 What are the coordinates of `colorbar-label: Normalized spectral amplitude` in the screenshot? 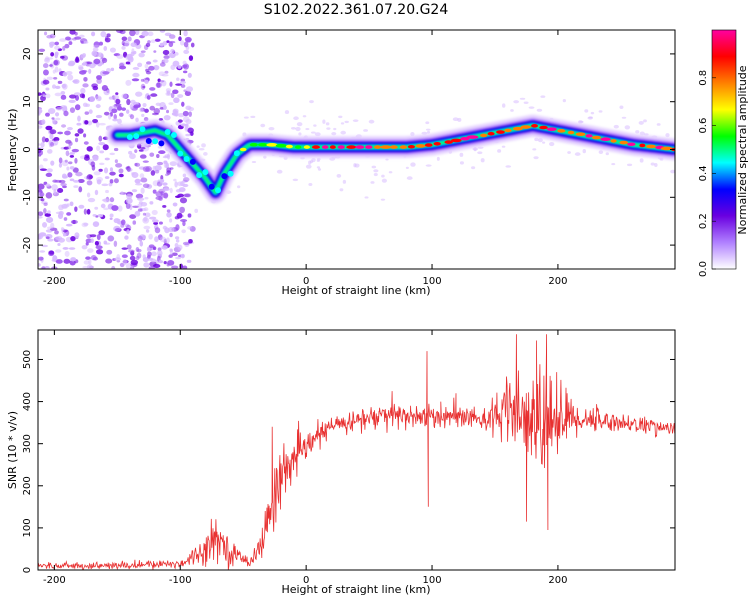 It's located at (742, 149).